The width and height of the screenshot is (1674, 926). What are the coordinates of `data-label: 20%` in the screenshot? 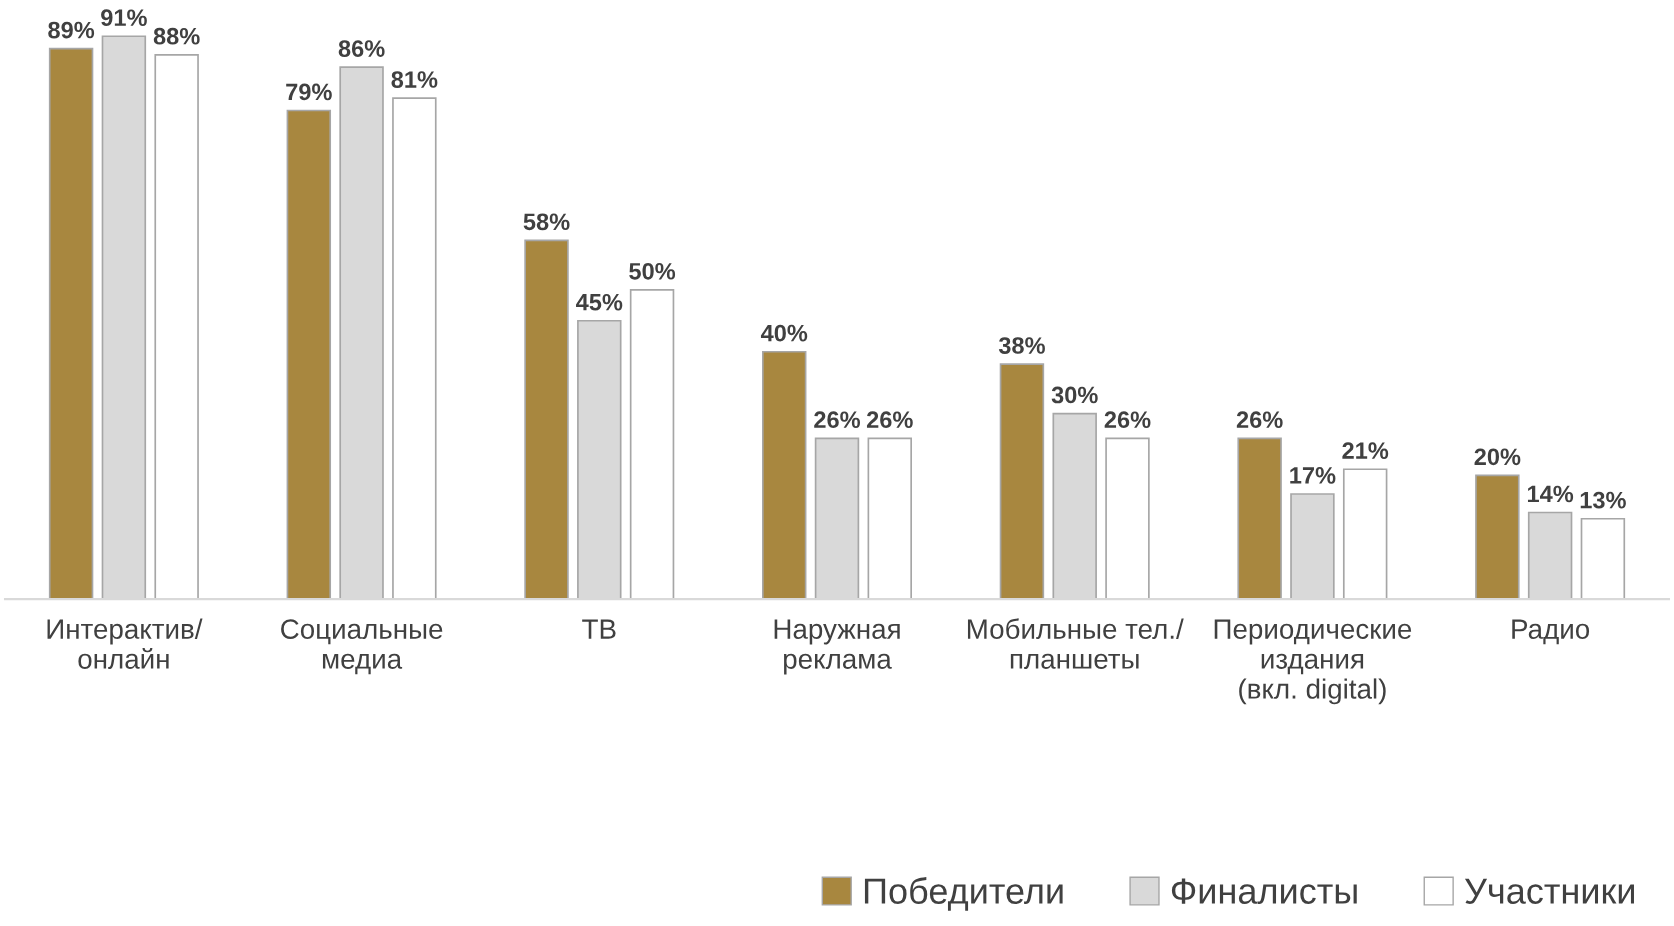 It's located at (1497, 457).